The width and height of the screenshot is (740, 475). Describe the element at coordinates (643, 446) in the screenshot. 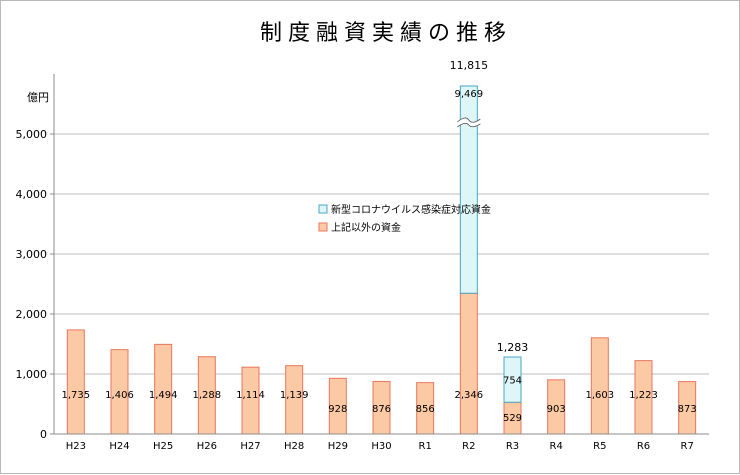

I see `x-tick-label: R6` at that location.